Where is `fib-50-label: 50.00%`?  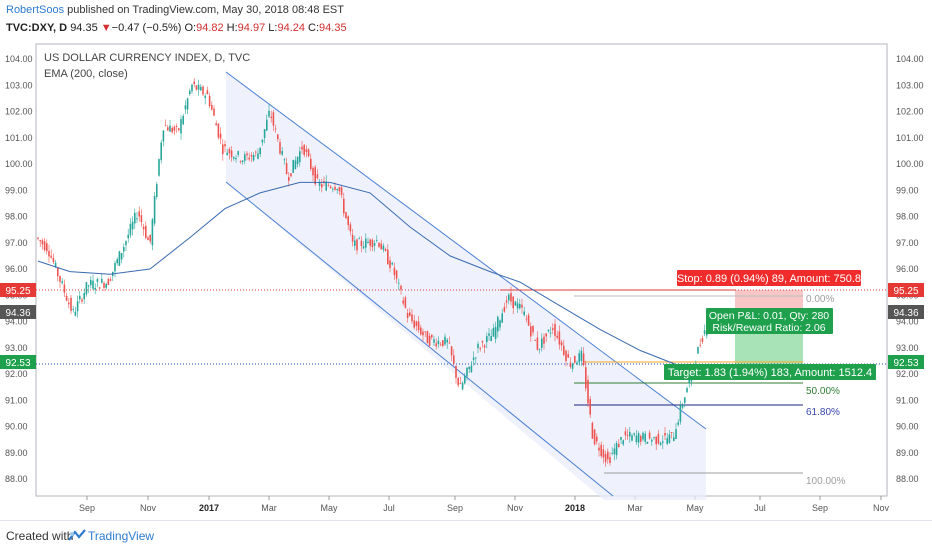 fib-50-label: 50.00% is located at coordinates (823, 391).